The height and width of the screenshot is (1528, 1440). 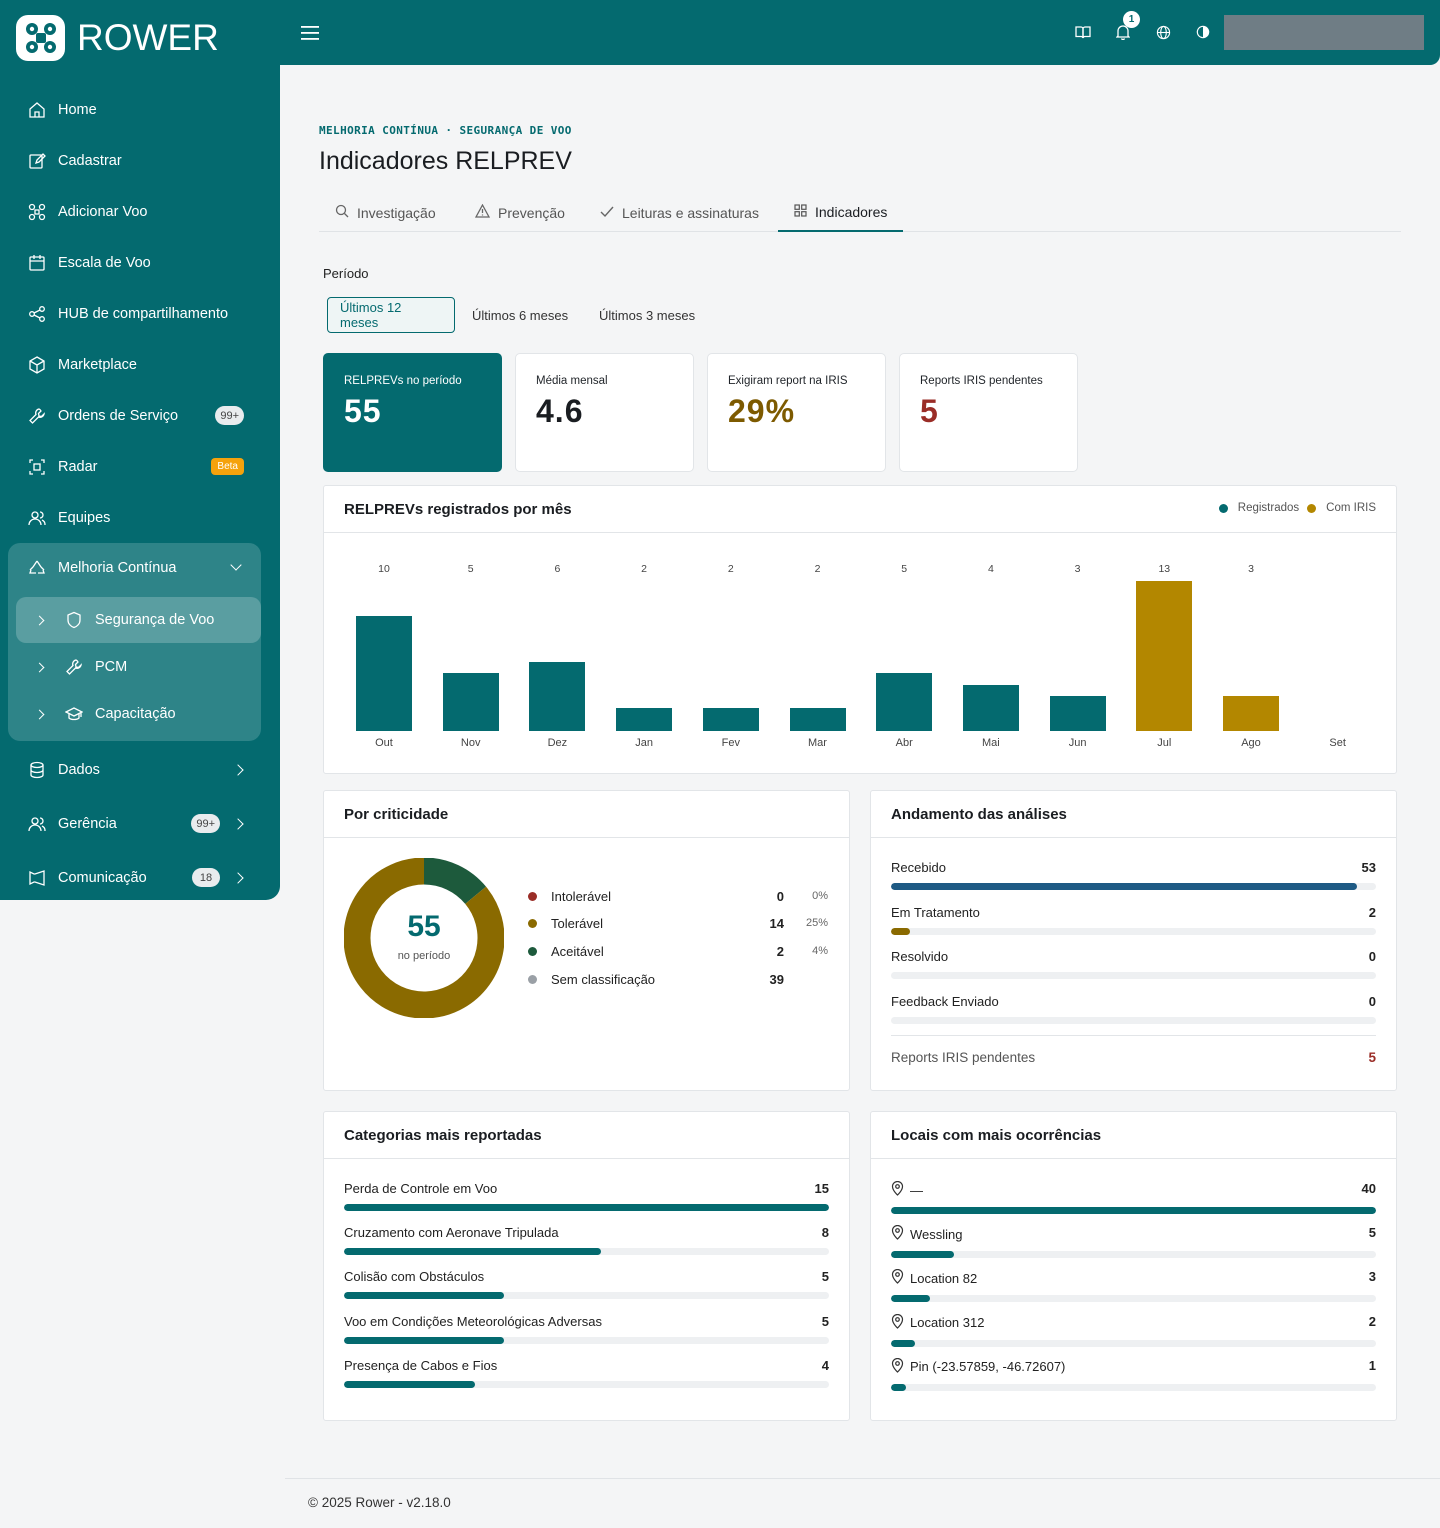 What do you see at coordinates (138, 714) in the screenshot?
I see `sidebar-subitem-capacitacao: Capacitação` at bounding box center [138, 714].